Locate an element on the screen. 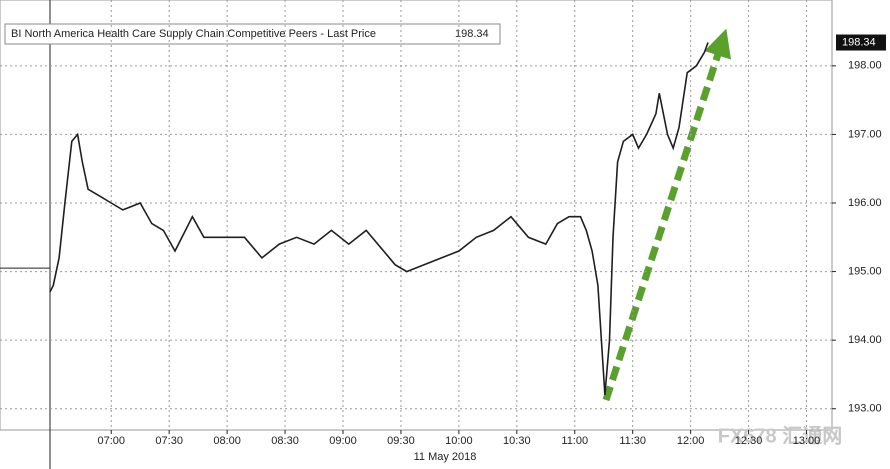 The image size is (890, 469). x-tick-label: 12:00 is located at coordinates (691, 441).